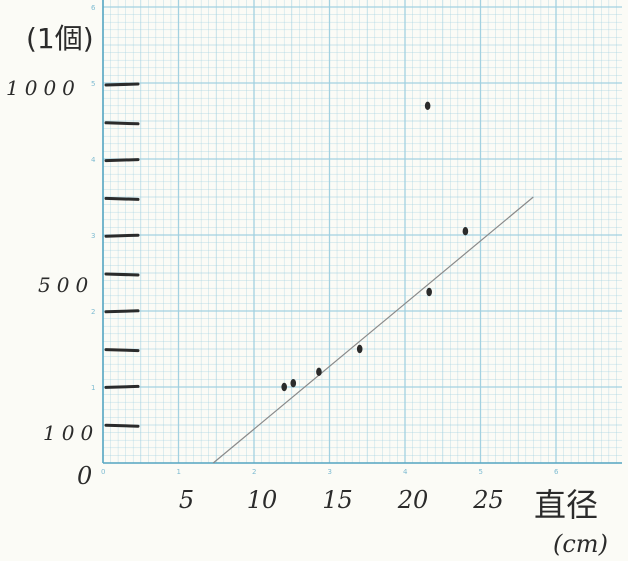 The height and width of the screenshot is (561, 628). I want to click on printed-y-label: 6, so click(93, 8).